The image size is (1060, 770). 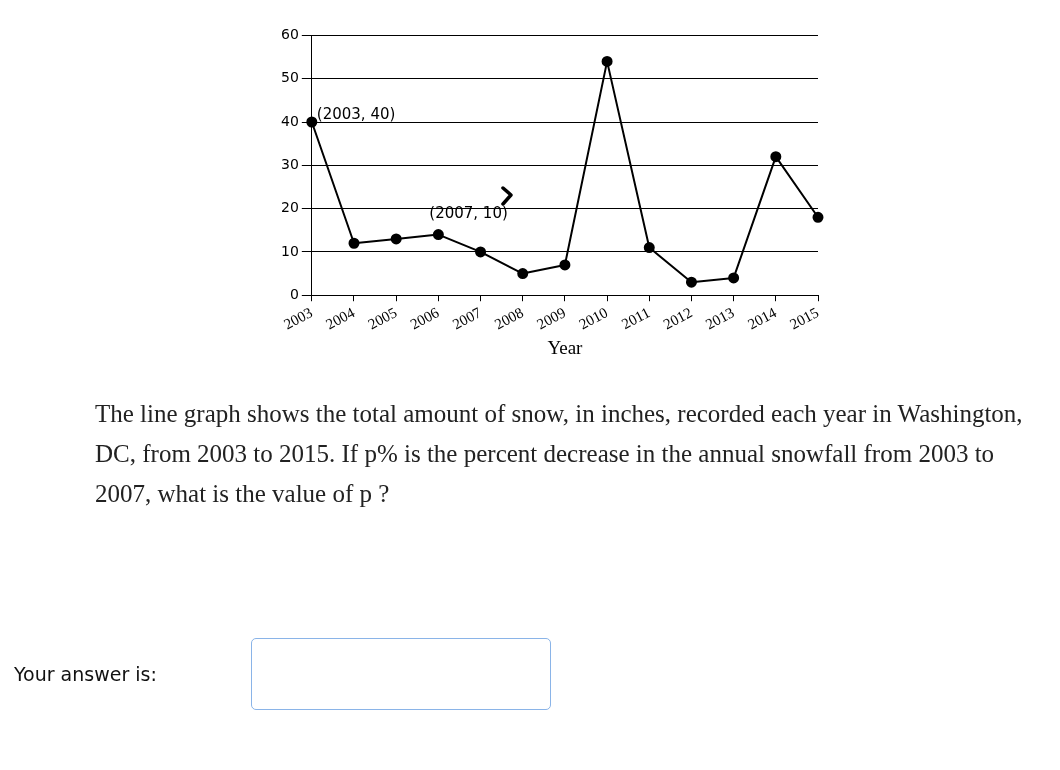 I want to click on y-tick-label: 30, so click(x=289, y=163).